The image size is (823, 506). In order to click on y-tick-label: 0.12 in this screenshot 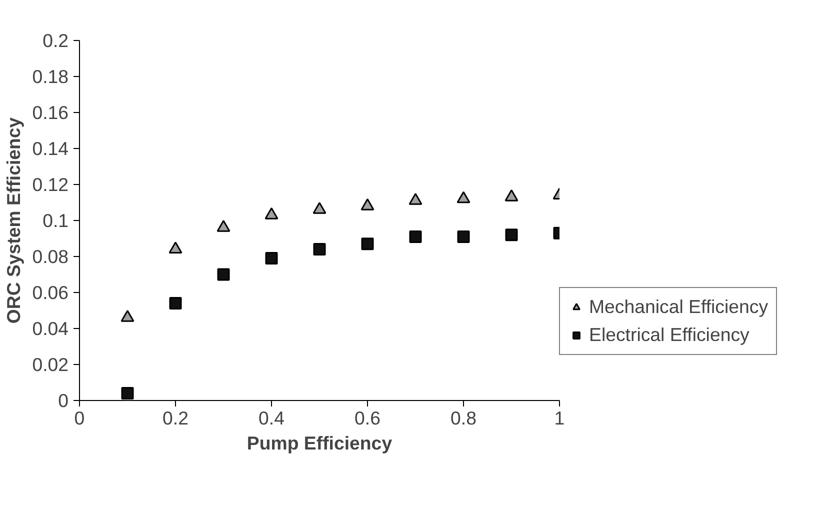, I will do `click(50, 184)`.